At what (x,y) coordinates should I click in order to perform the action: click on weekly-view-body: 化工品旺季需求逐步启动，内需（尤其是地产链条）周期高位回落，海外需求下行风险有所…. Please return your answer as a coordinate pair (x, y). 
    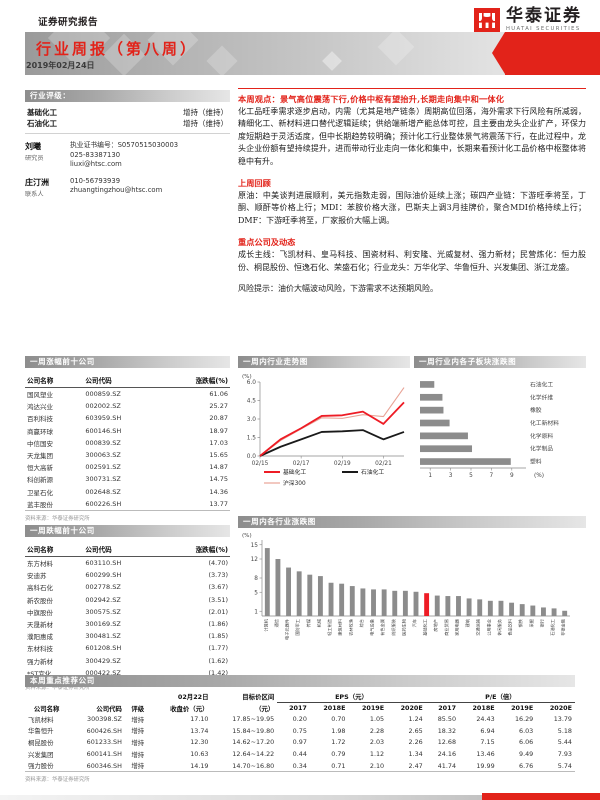
    Looking at the image, I should click on (412, 136).